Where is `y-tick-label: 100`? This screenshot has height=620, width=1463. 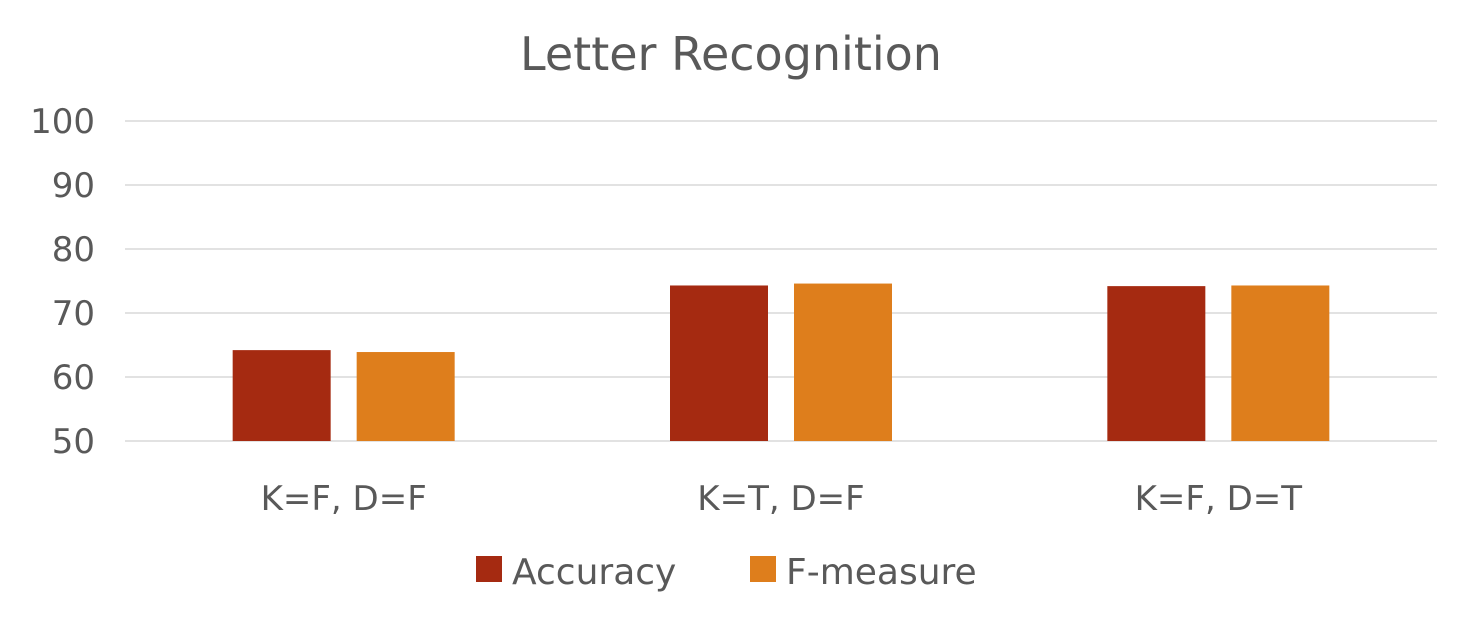 y-tick-label: 100 is located at coordinates (62, 122).